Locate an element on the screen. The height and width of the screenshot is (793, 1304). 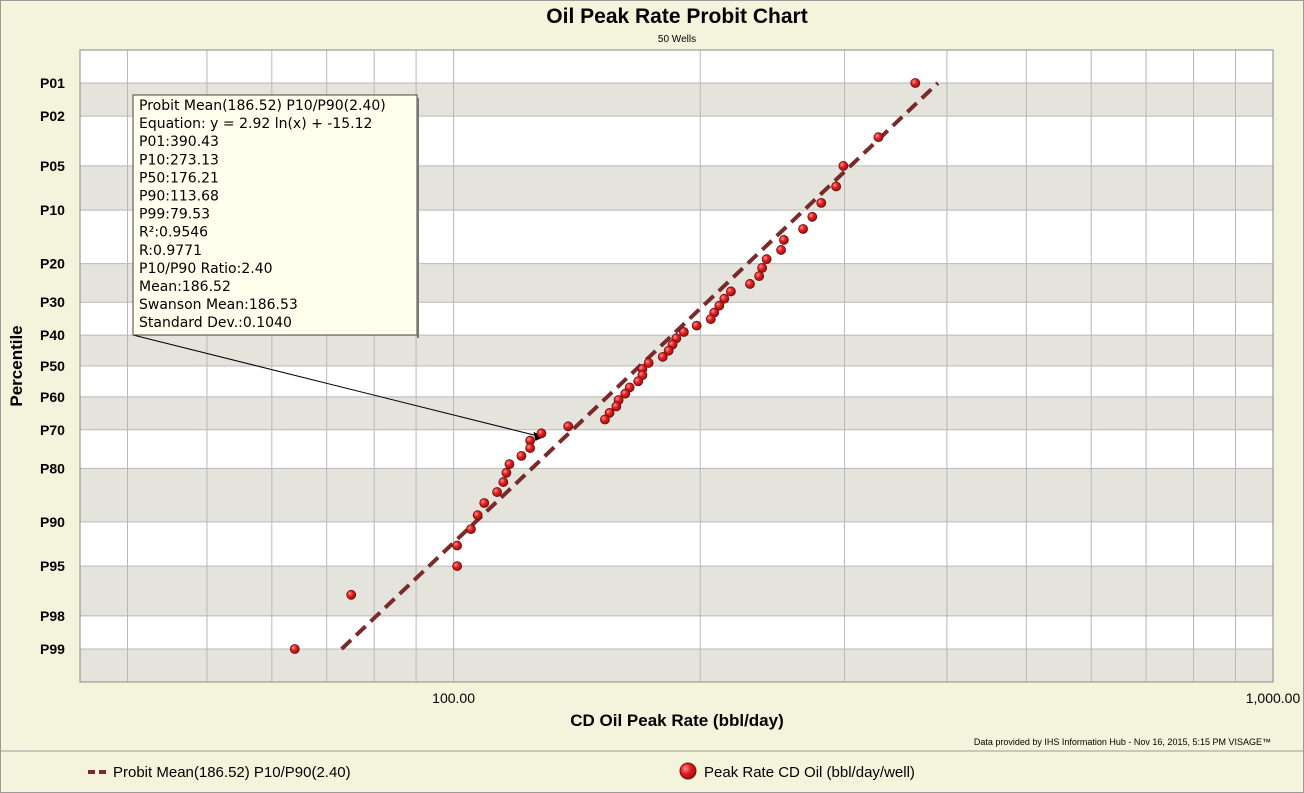
y-tick-label: P70 is located at coordinates (52, 430).